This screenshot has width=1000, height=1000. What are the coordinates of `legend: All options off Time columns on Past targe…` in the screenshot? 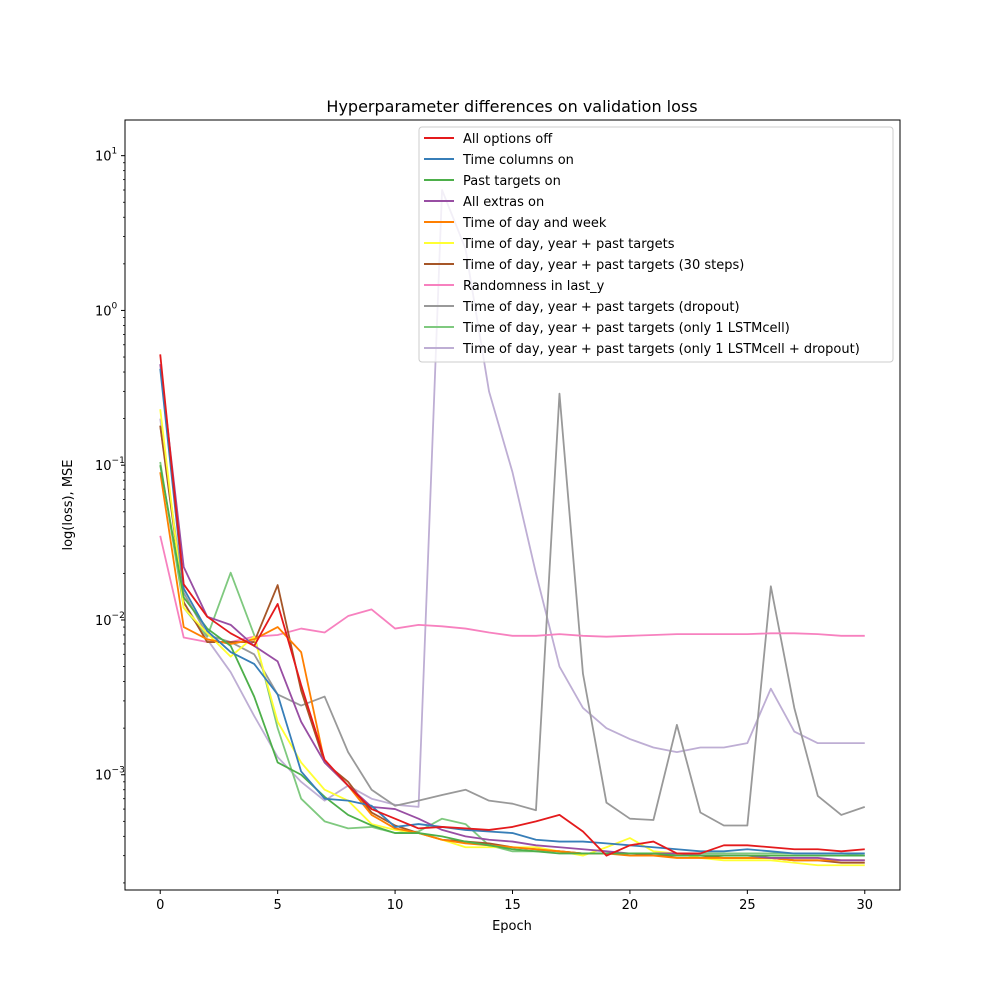 It's located at (656, 244).